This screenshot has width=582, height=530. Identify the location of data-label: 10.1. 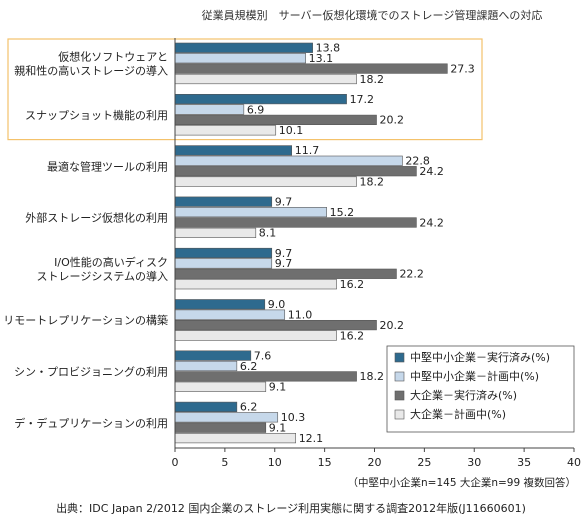
(291, 130).